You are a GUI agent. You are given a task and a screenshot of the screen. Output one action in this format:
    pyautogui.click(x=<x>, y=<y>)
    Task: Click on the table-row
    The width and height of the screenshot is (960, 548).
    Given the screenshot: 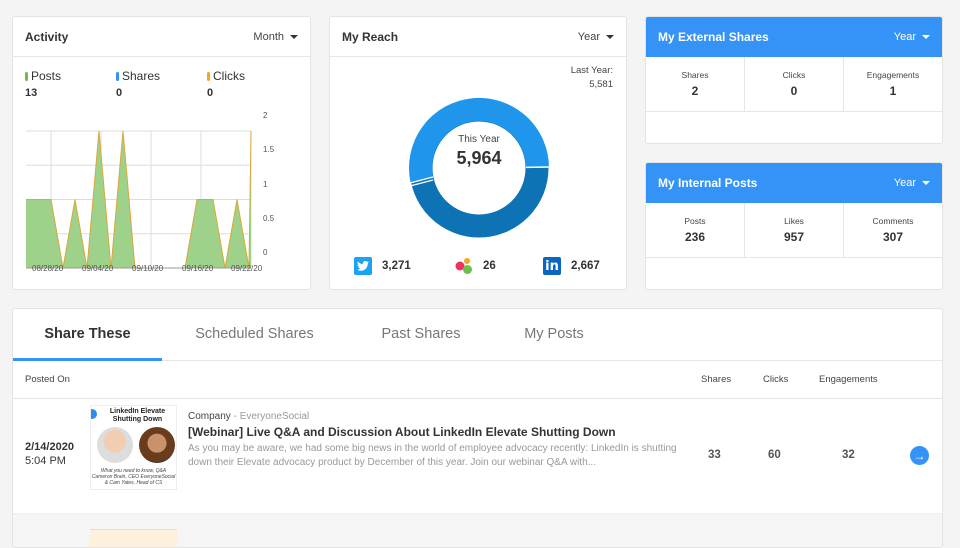 What is the action you would take?
    pyautogui.click(x=477, y=531)
    